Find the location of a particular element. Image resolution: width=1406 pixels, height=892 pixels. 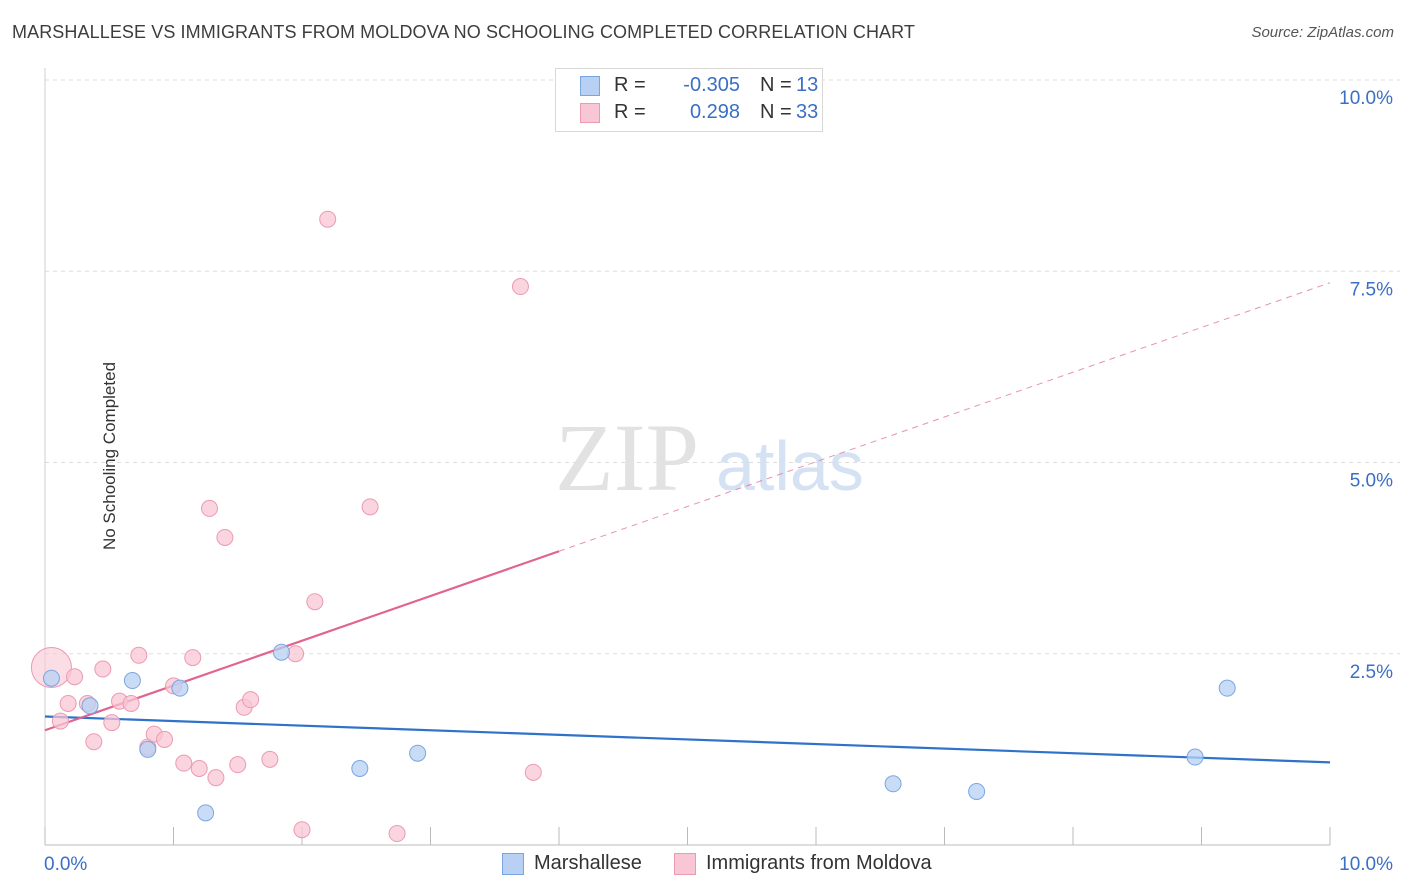

series-swatch-moldova is located at coordinates (685, 864).